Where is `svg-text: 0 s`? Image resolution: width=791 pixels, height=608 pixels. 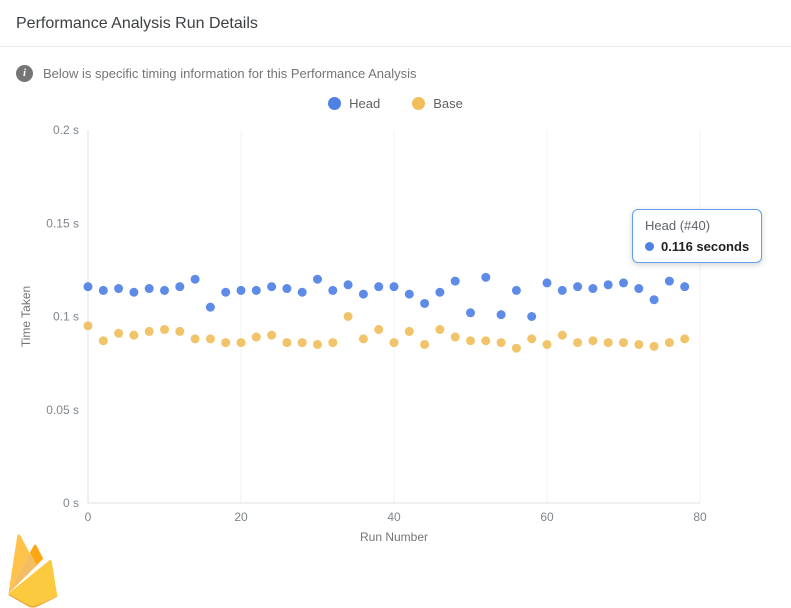 svg-text: 0 s is located at coordinates (71, 503).